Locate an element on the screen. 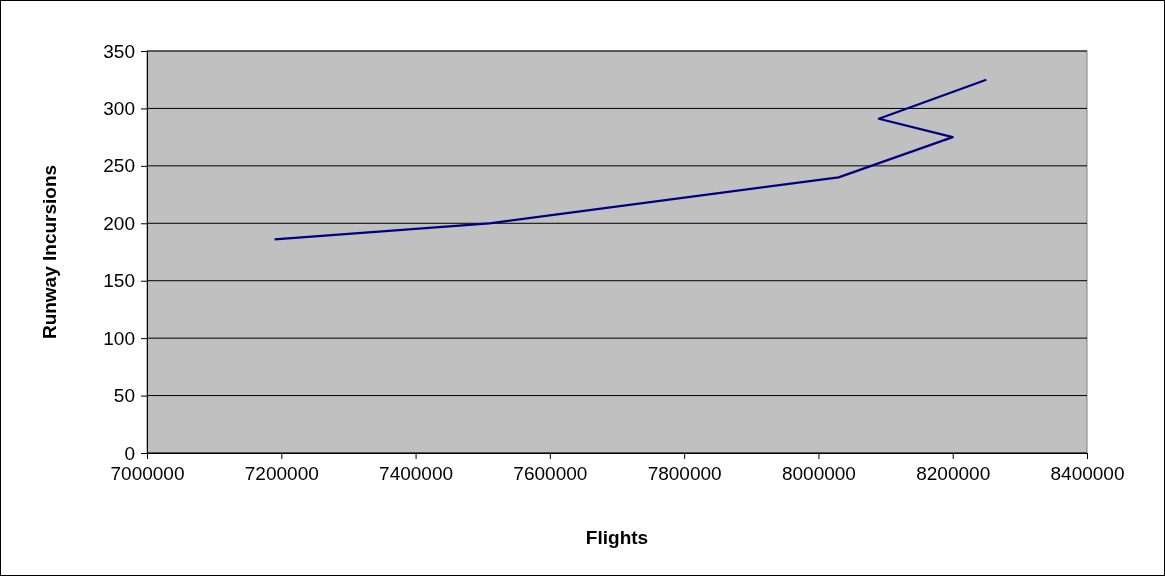 The image size is (1165, 576). x-tick-label: 8000000 is located at coordinates (818, 474).